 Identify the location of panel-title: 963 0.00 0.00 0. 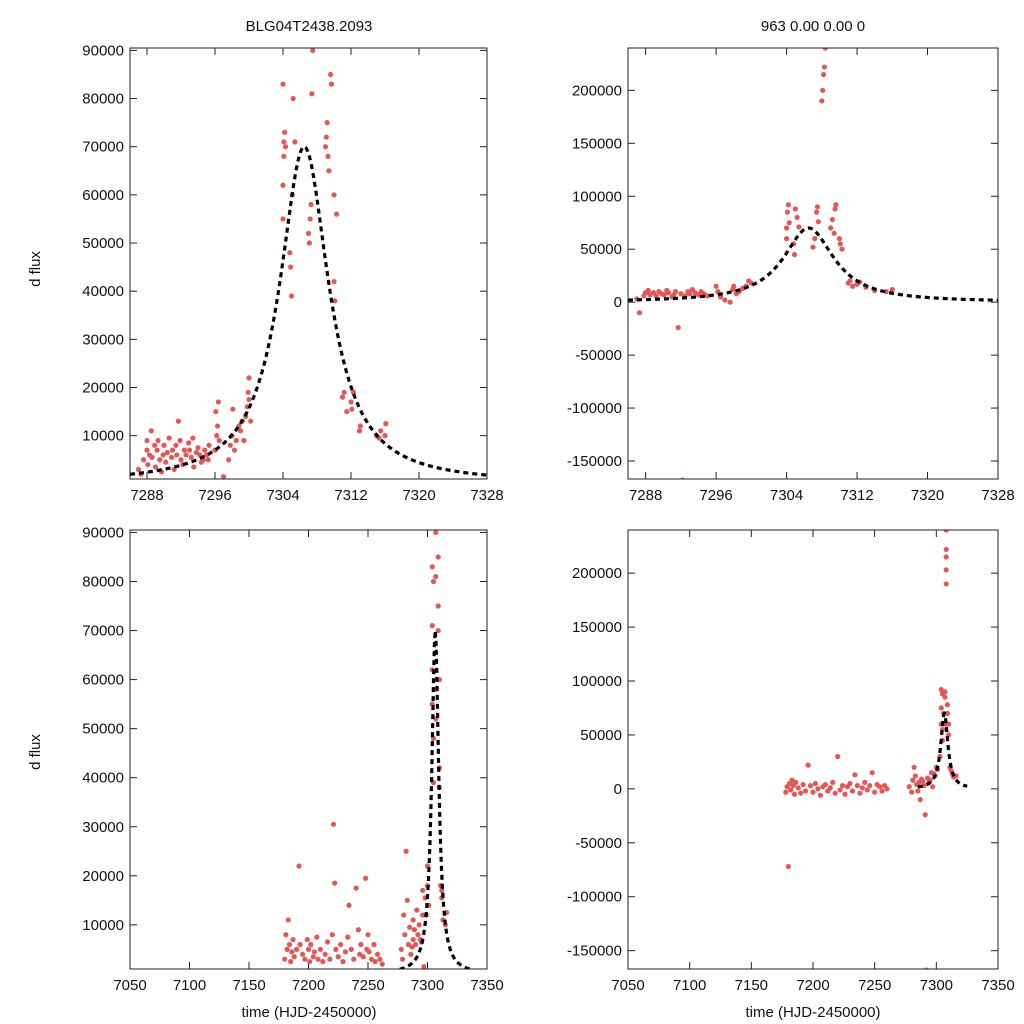
(813, 26).